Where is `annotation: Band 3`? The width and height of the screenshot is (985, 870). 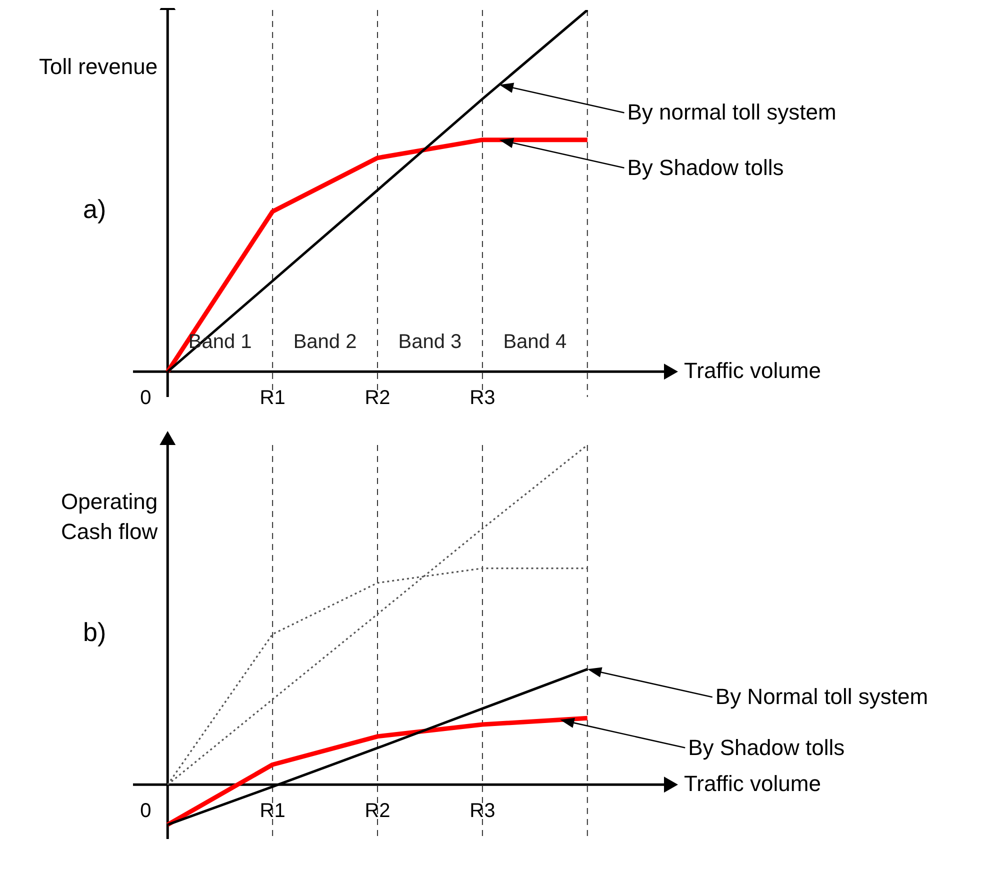
annotation: Band 3 is located at coordinates (430, 341).